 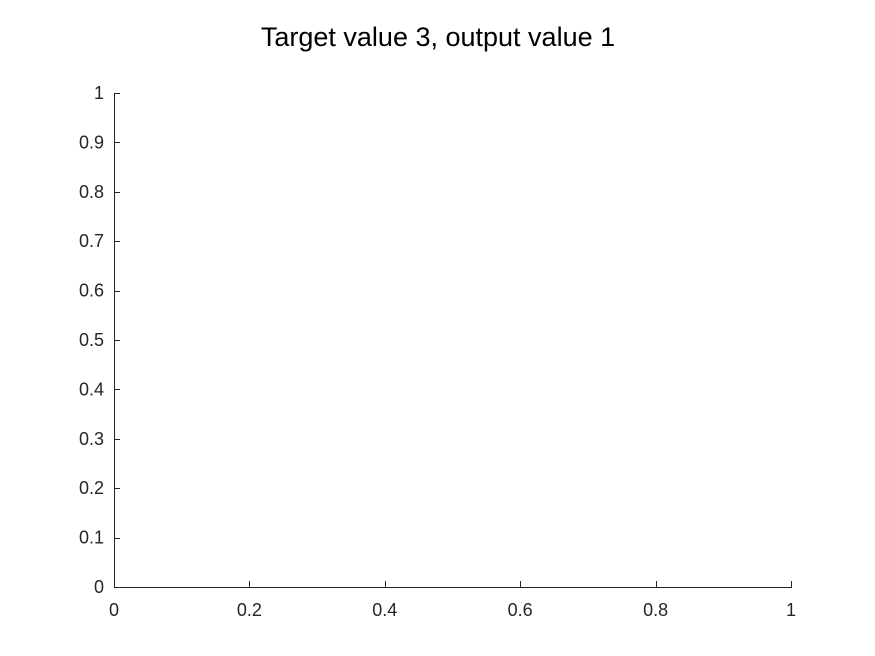 What do you see at coordinates (99, 93) in the screenshot?
I see `y-tick-label: 1` at bounding box center [99, 93].